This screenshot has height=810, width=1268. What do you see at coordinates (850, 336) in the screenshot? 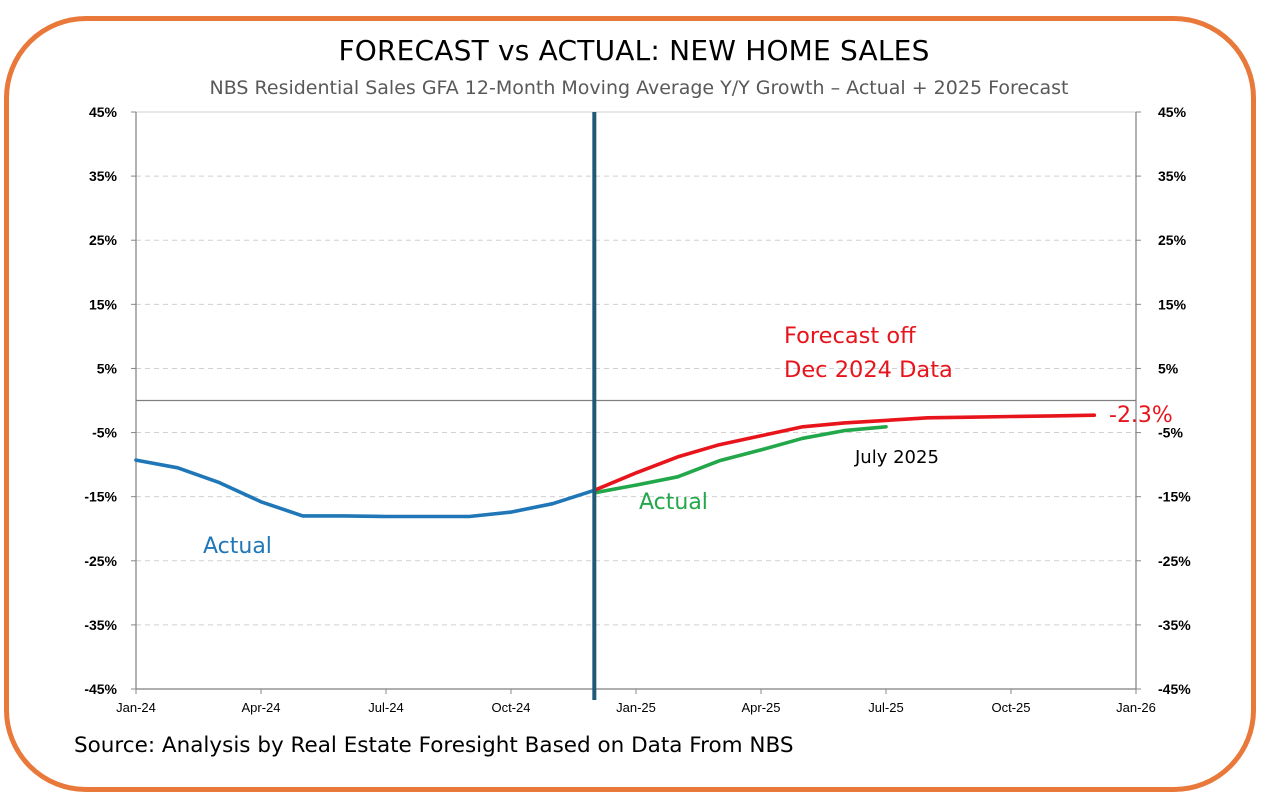
I see `forecast-label-line1: Forecast off` at bounding box center [850, 336].